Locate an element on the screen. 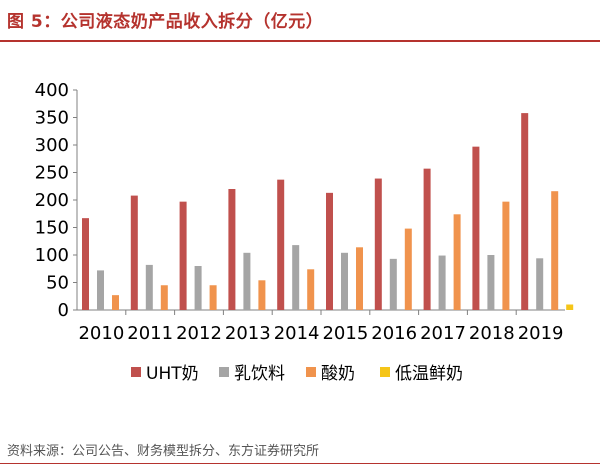 This screenshot has width=600, height=469. bar-1-2011 is located at coordinates (134, 252).